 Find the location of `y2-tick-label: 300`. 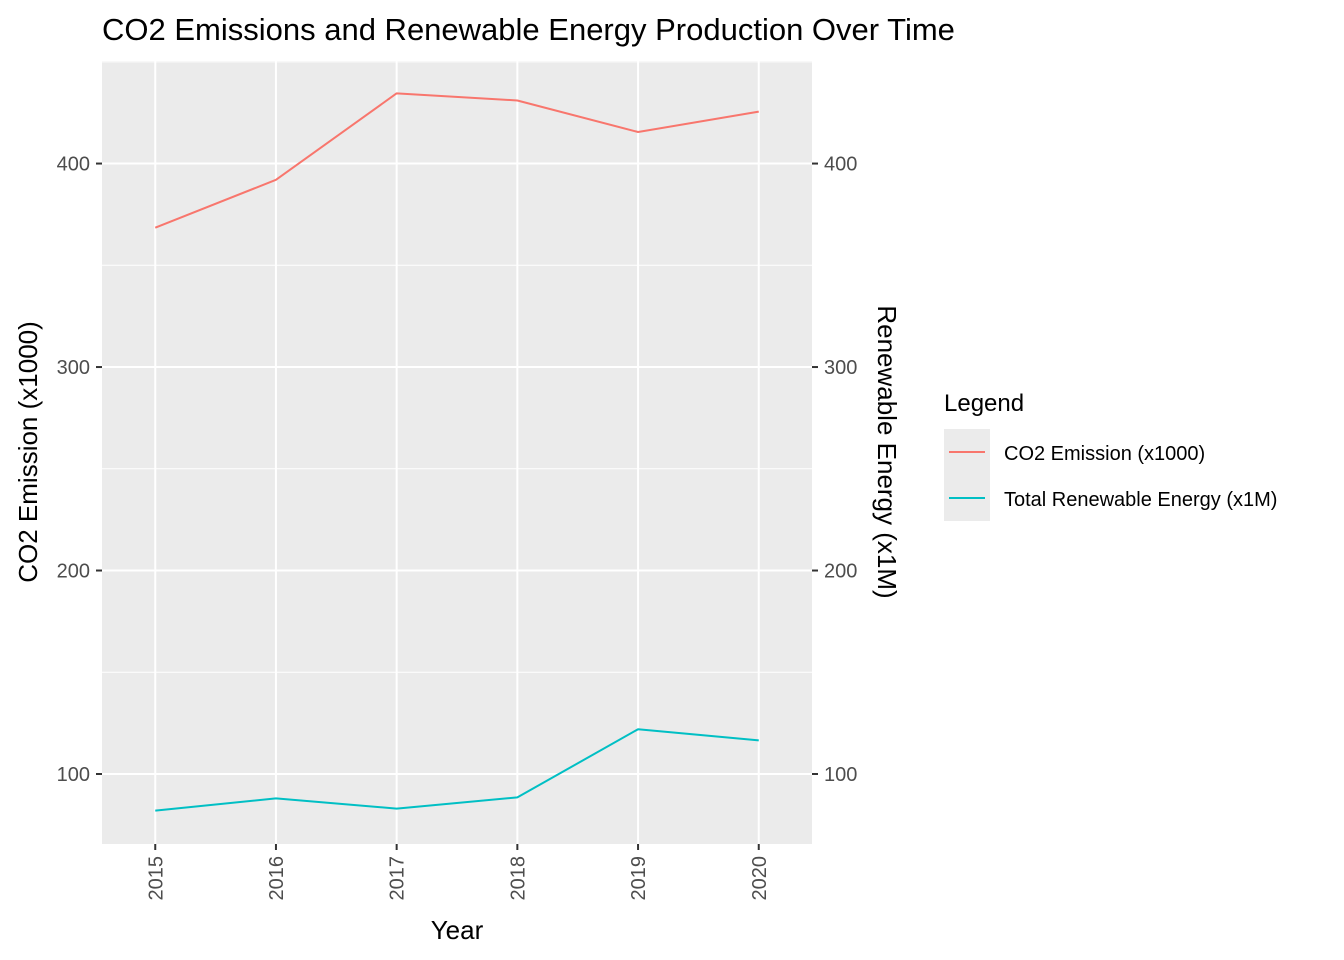

y2-tick-label: 300 is located at coordinates (840, 368).